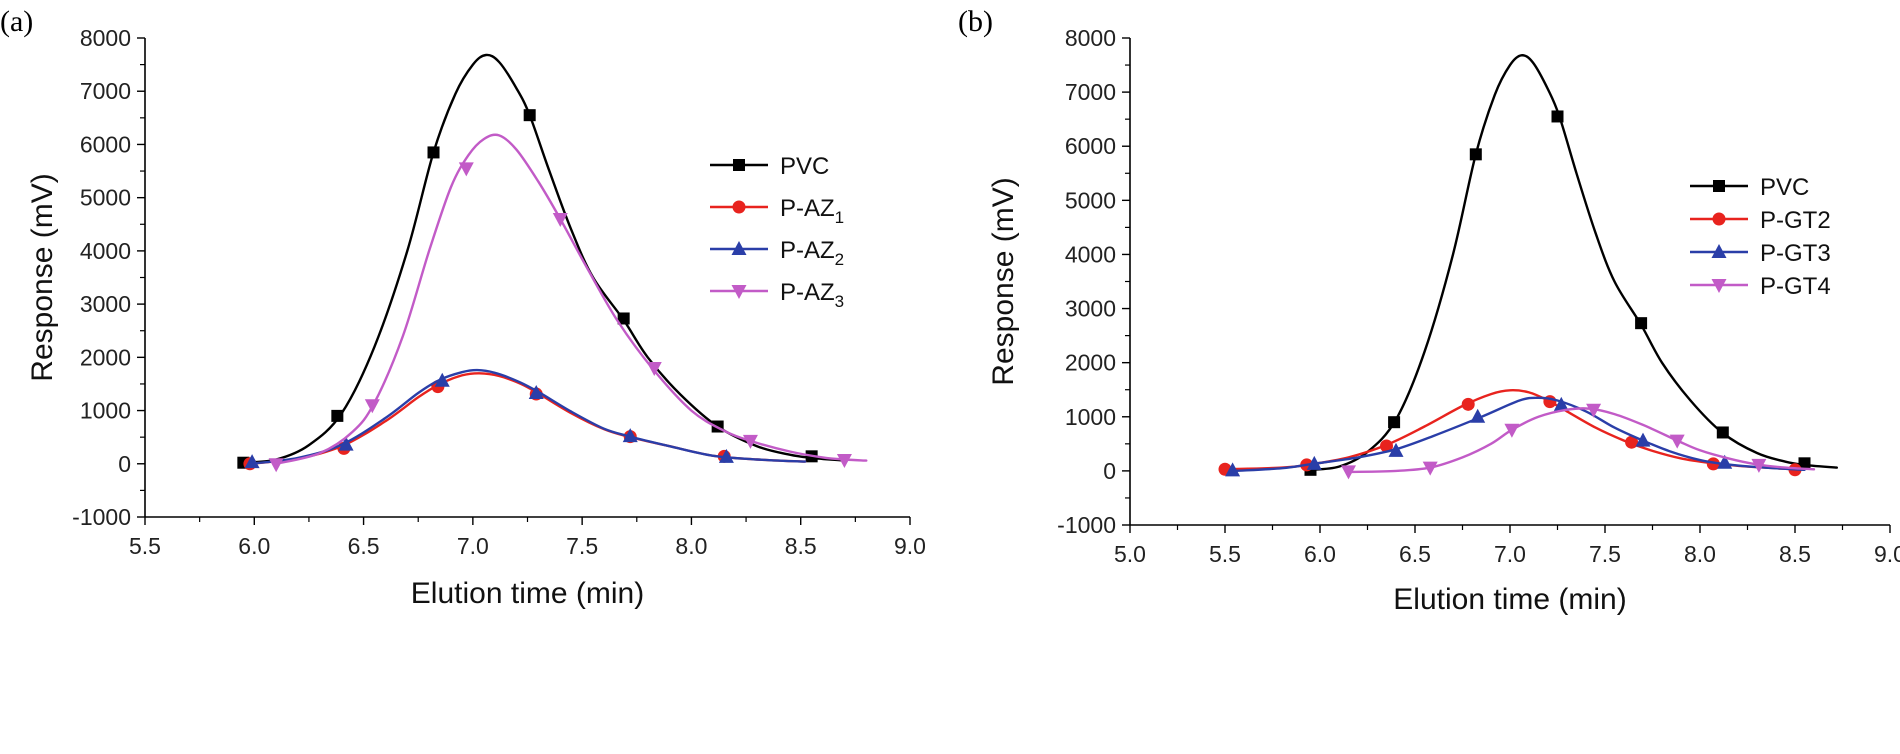 Image resolution: width=1900 pixels, height=754 pixels. Describe the element at coordinates (145, 546) in the screenshot. I see `x-tick-label: 5.5` at that location.